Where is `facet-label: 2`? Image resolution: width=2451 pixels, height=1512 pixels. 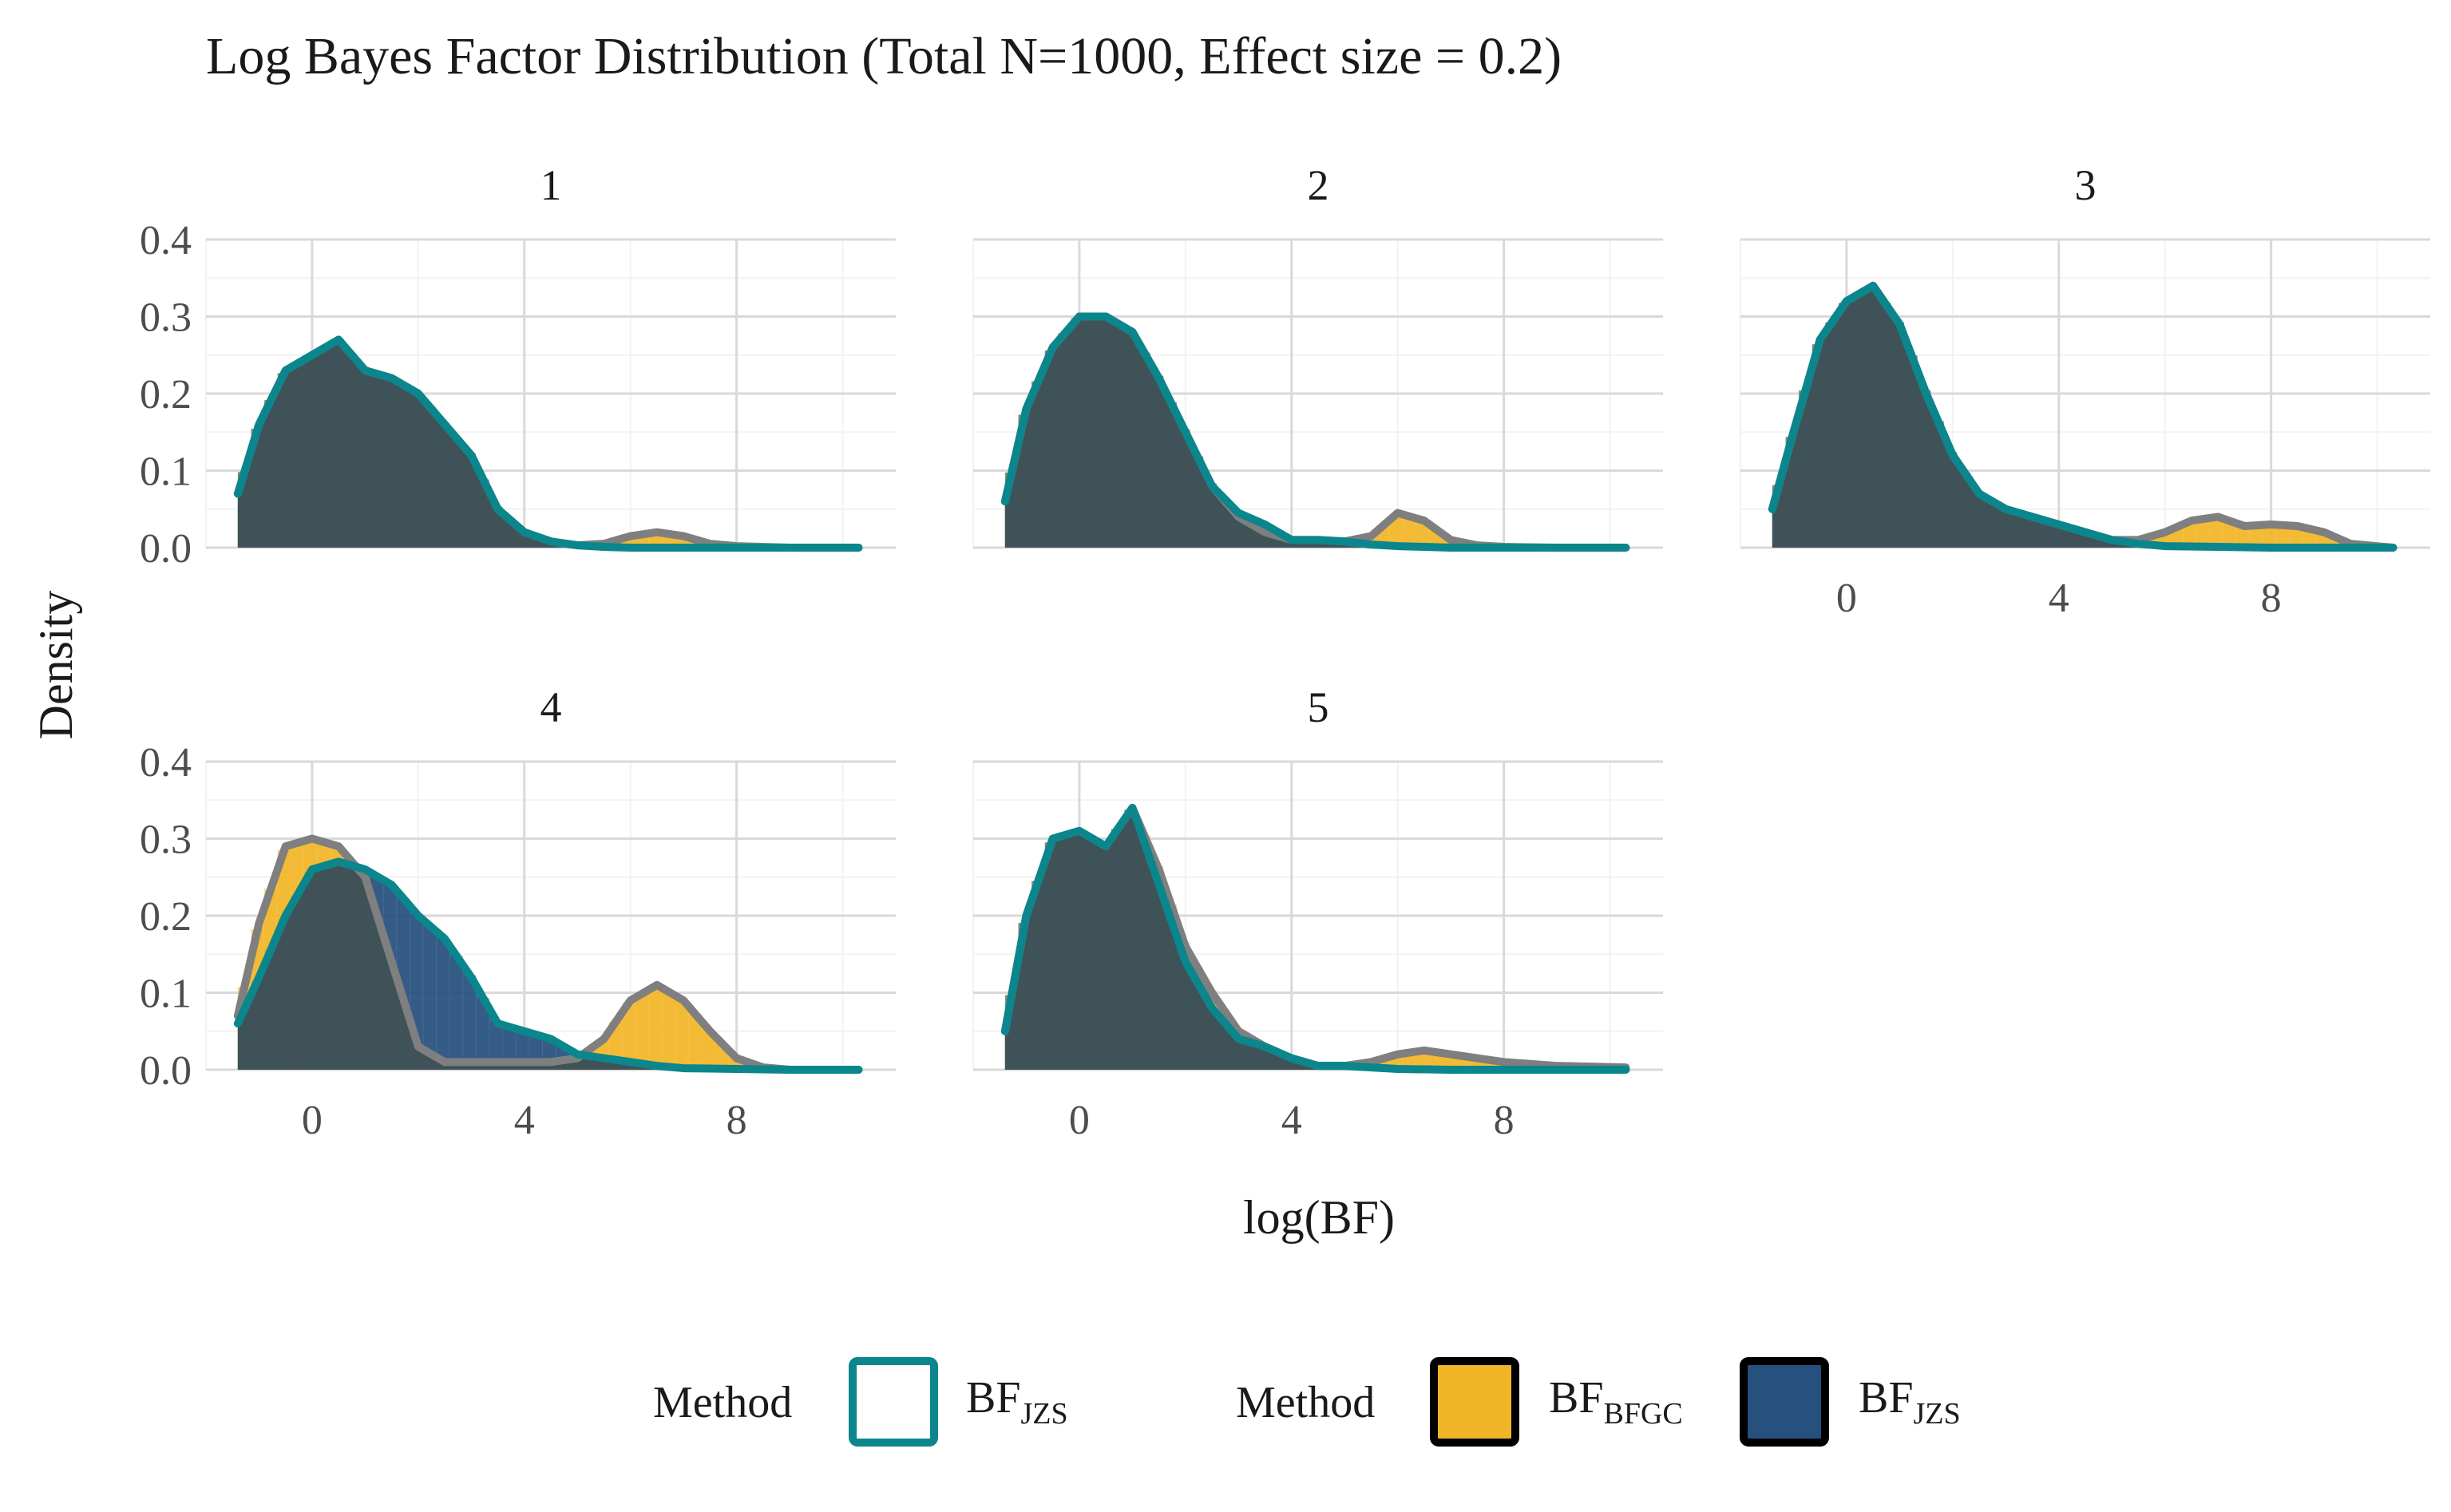
facet-label: 2 is located at coordinates (1318, 185).